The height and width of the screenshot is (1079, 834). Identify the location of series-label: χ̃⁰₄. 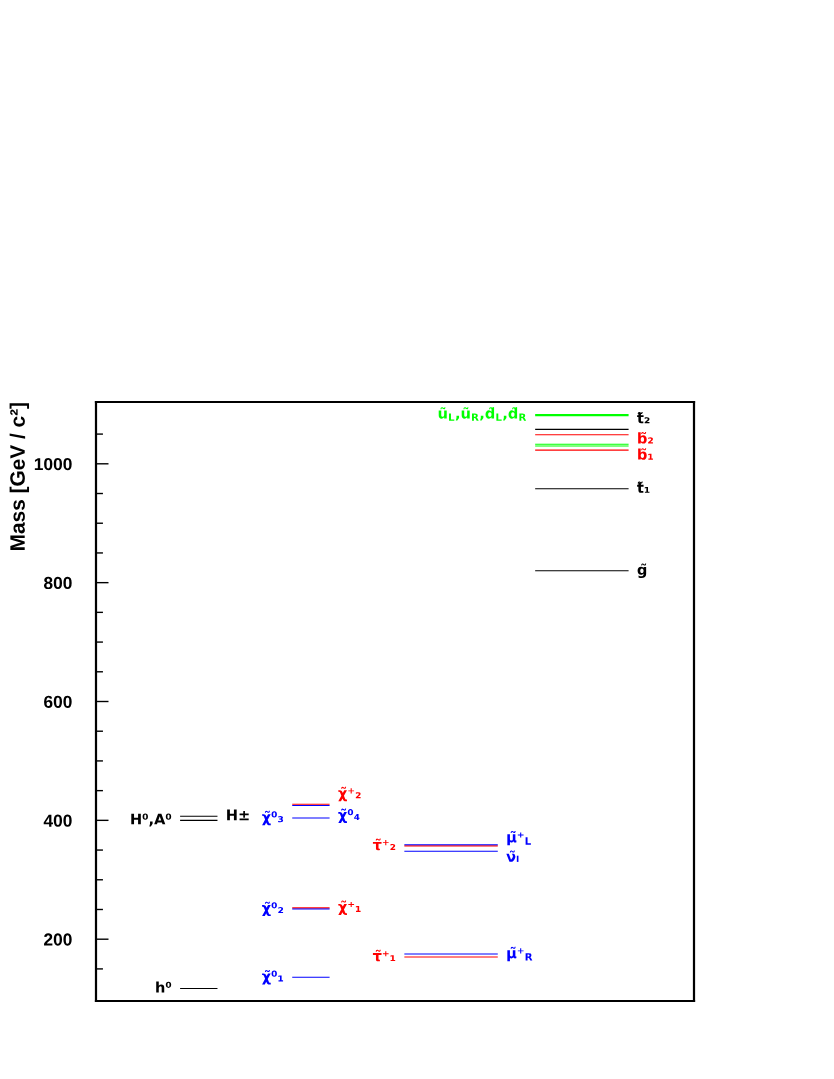
(349, 815).